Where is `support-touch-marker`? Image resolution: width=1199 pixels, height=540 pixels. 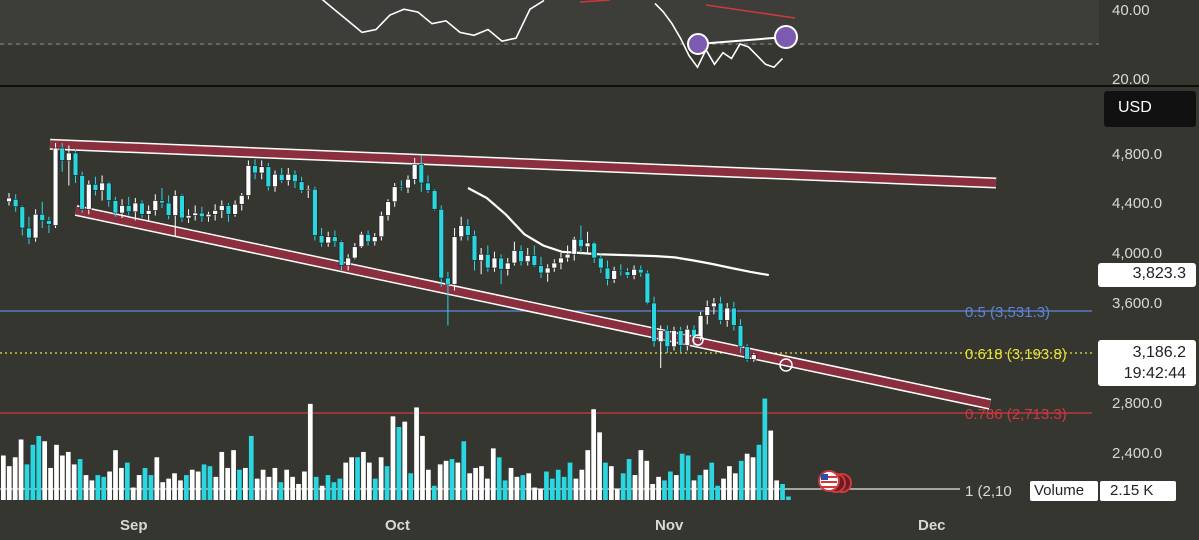
support-touch-marker is located at coordinates (786, 365).